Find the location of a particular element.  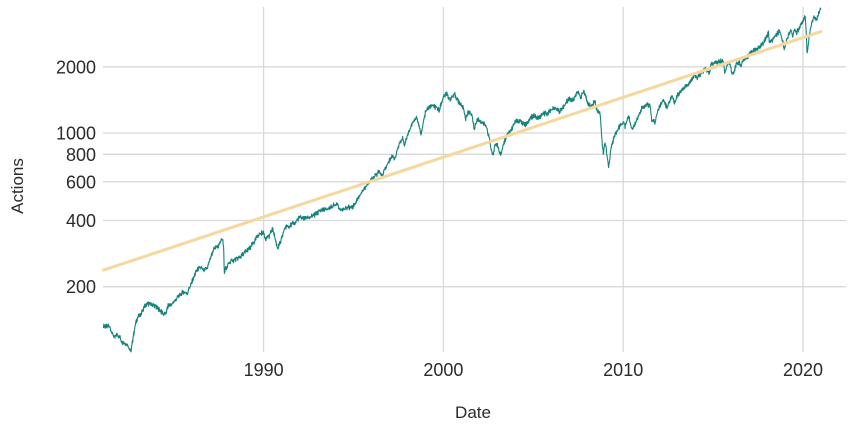

y-tick-label: 600 is located at coordinates (81, 182).